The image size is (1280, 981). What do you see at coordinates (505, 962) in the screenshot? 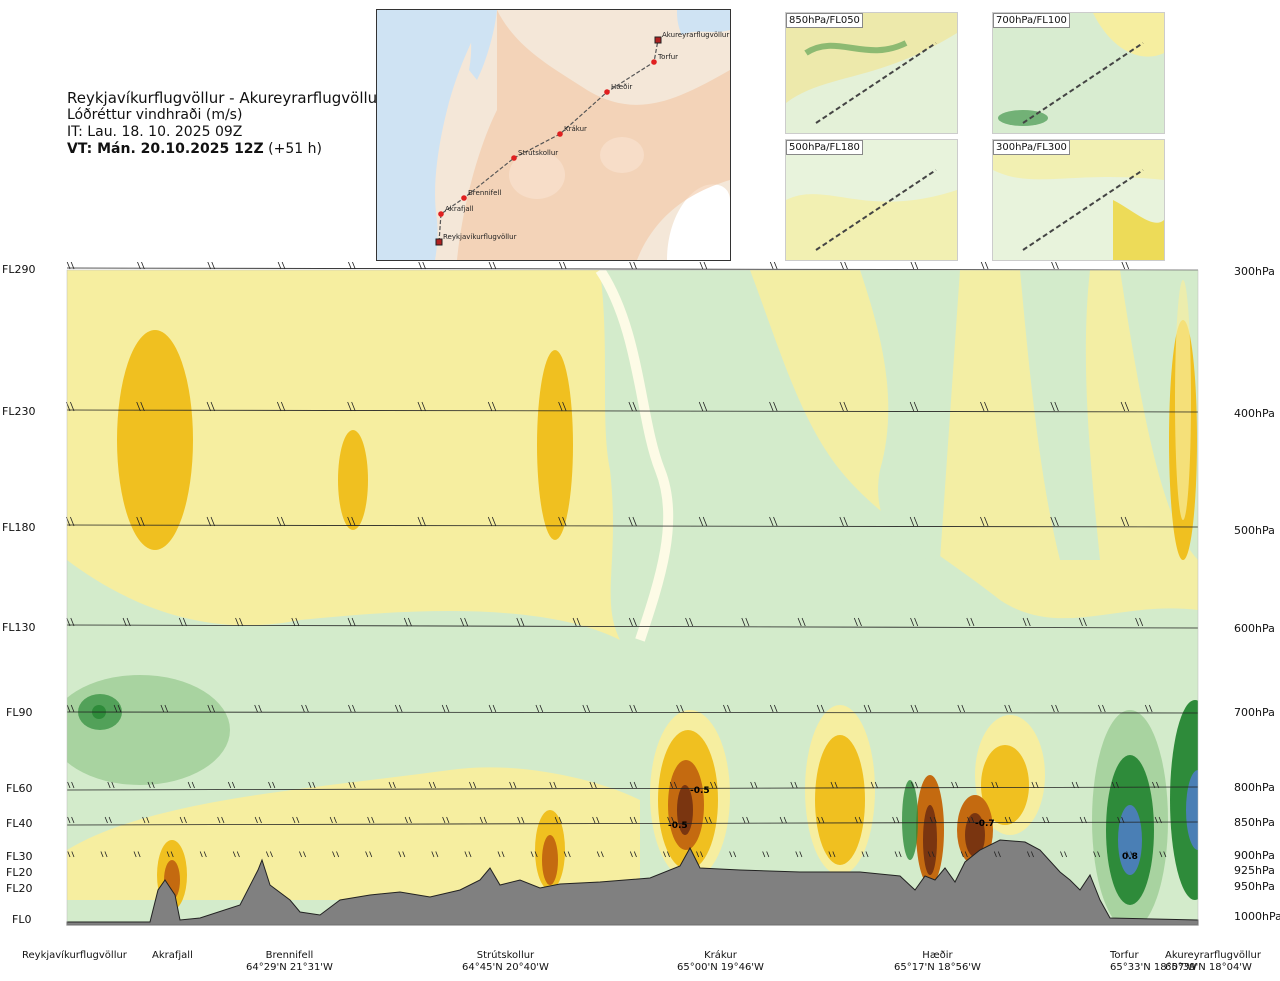
I see `waypoint-label: Strútskollur 64°45'N 20°40'W` at bounding box center [505, 962].